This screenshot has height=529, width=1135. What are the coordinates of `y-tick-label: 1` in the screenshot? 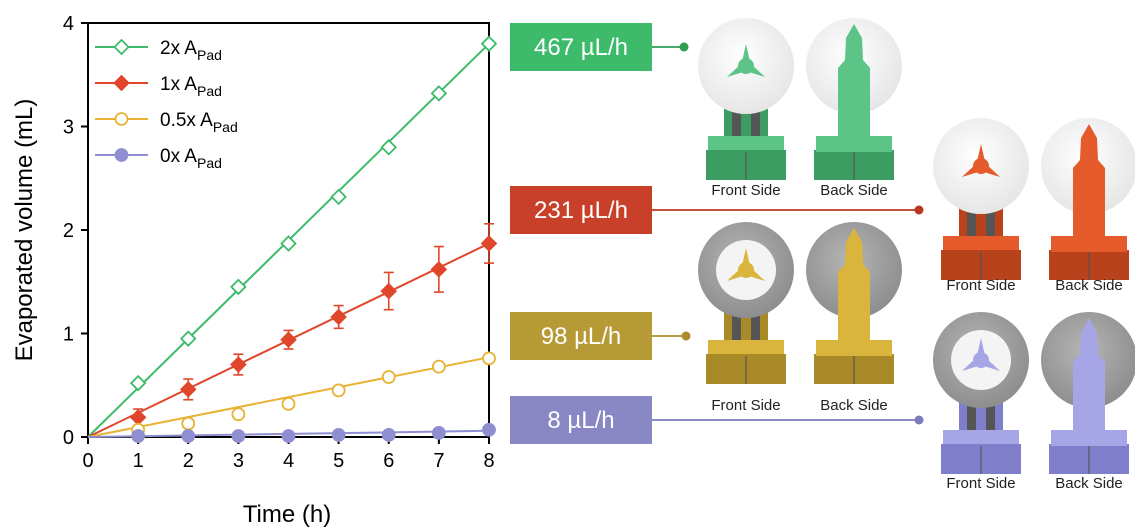 It's located at (68, 335).